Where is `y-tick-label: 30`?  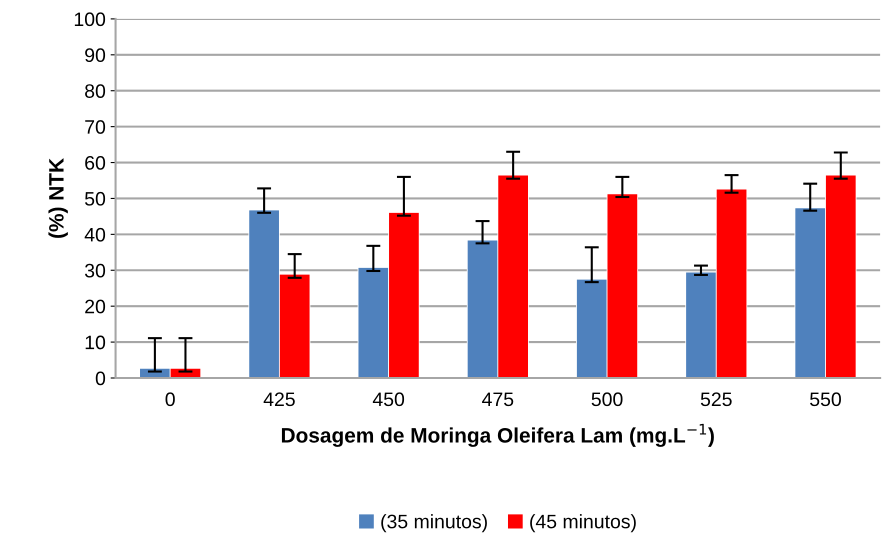
y-tick-label: 30 is located at coordinates (95, 271).